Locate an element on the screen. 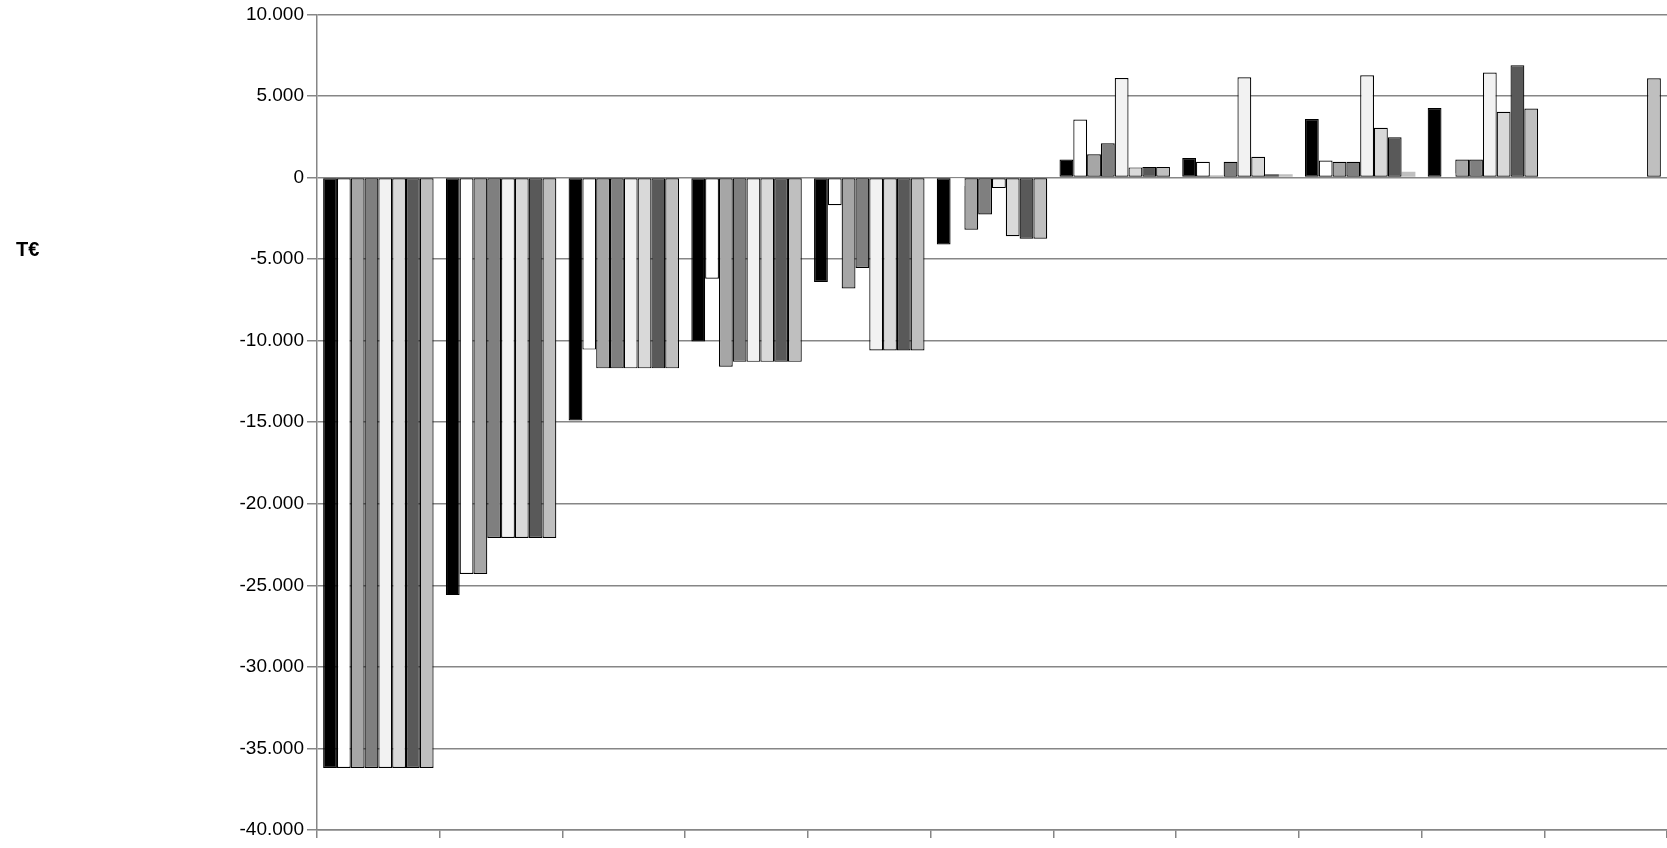 Image resolution: width=1667 pixels, height=848 pixels. y-tick-label: -30.000 is located at coordinates (271, 666).